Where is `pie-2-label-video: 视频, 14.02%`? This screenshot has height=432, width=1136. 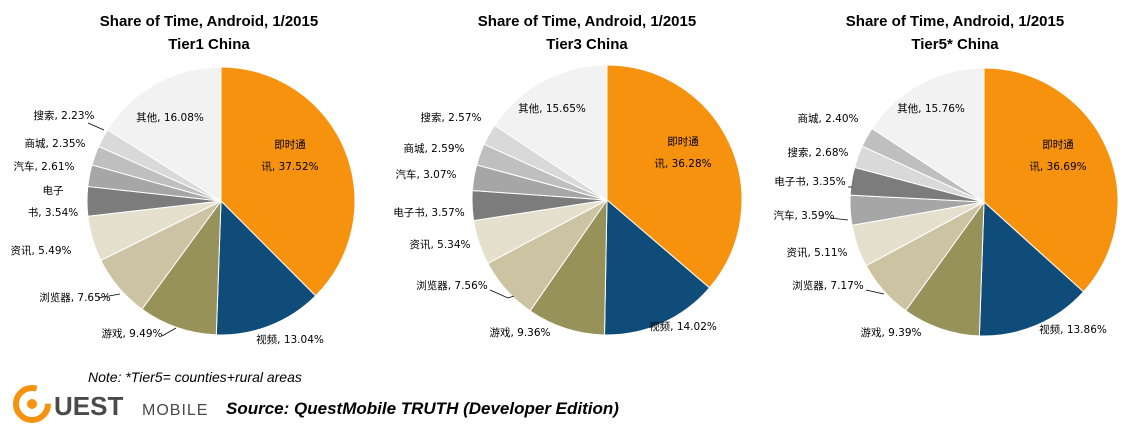 pie-2-label-video: 视频, 14.02% is located at coordinates (683, 326).